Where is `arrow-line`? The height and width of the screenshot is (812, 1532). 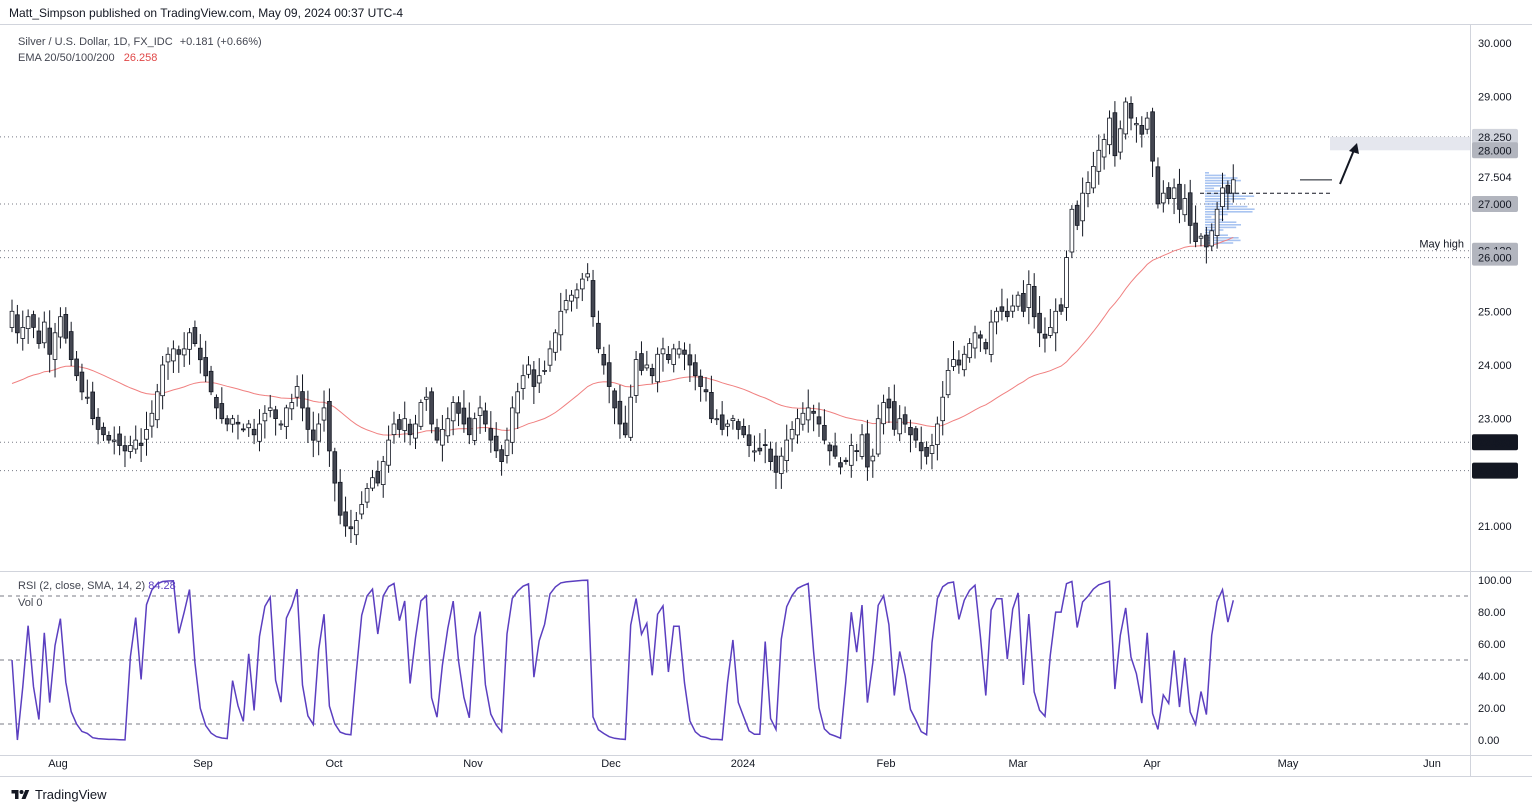
arrow-line is located at coordinates (1347, 167).